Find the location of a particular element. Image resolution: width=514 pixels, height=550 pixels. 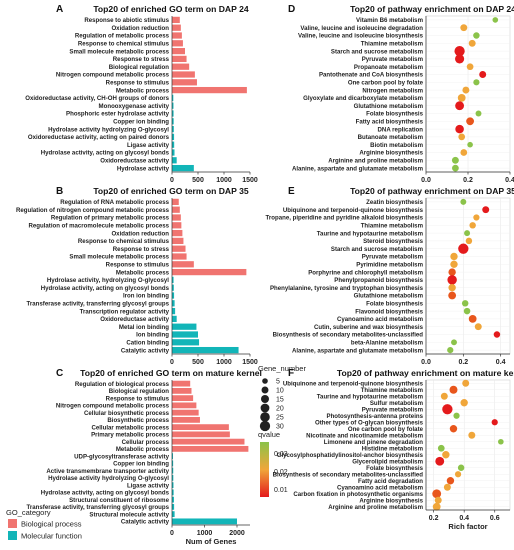

x-axis-label: Rich factor is located at coordinates (467, 526).